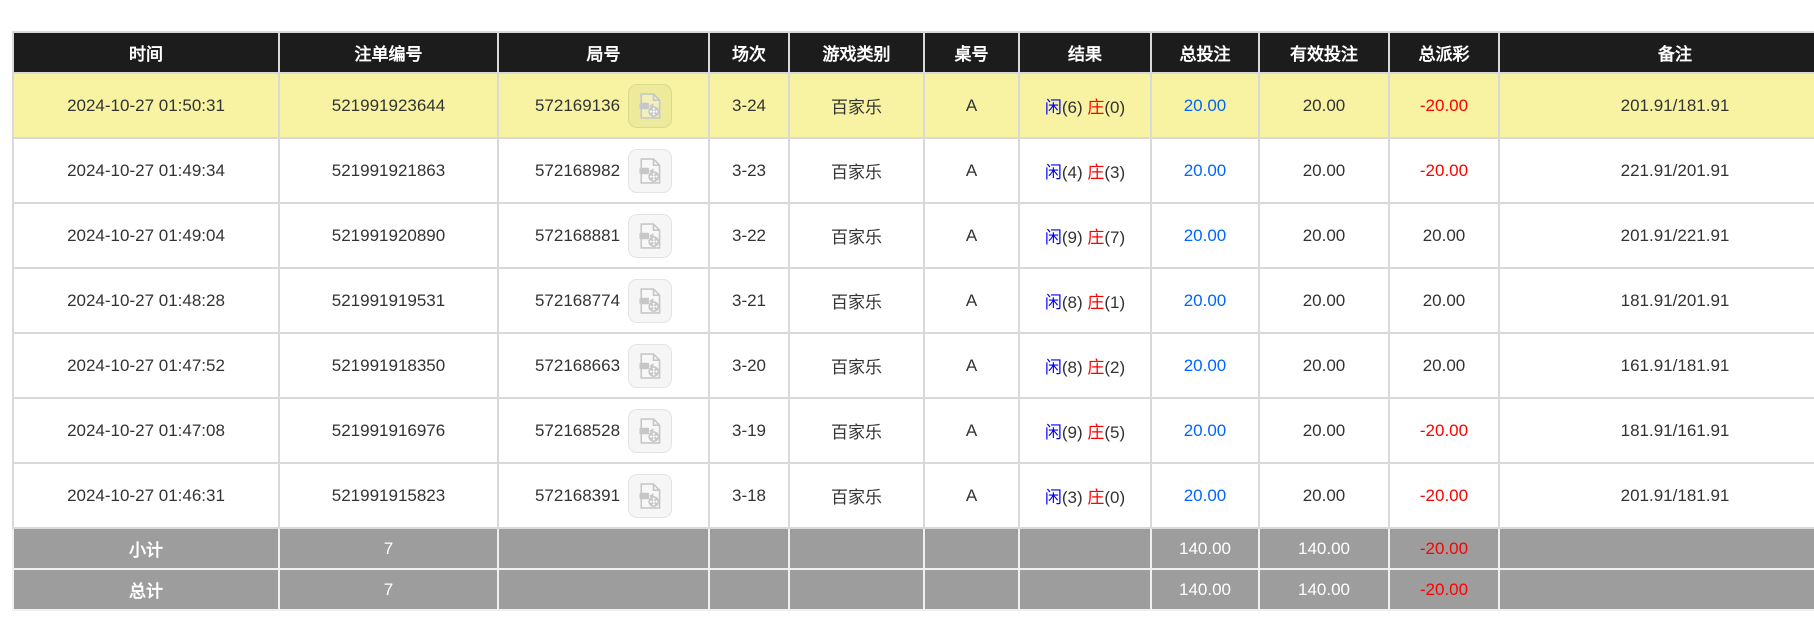 This screenshot has width=1814, height=632. I want to click on cell-round-no: 572168982, so click(603, 170).